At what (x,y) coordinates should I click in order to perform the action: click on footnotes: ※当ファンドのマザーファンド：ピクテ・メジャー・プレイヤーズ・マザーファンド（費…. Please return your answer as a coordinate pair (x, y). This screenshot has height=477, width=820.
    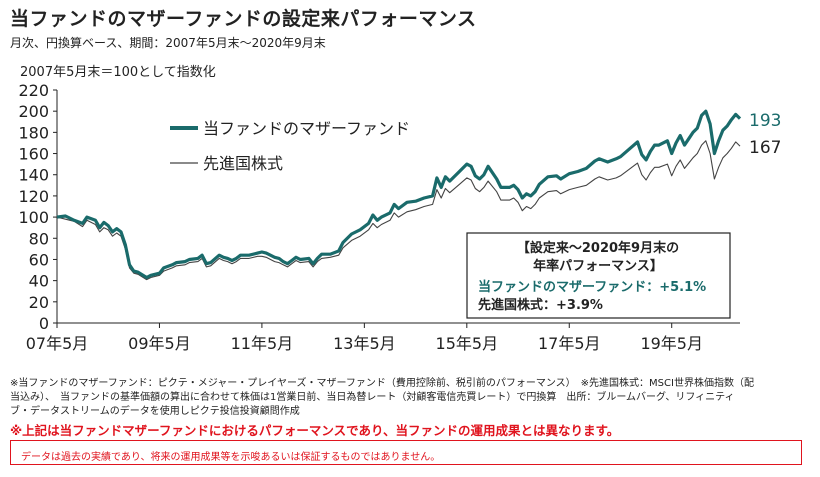
    Looking at the image, I should click on (405, 398).